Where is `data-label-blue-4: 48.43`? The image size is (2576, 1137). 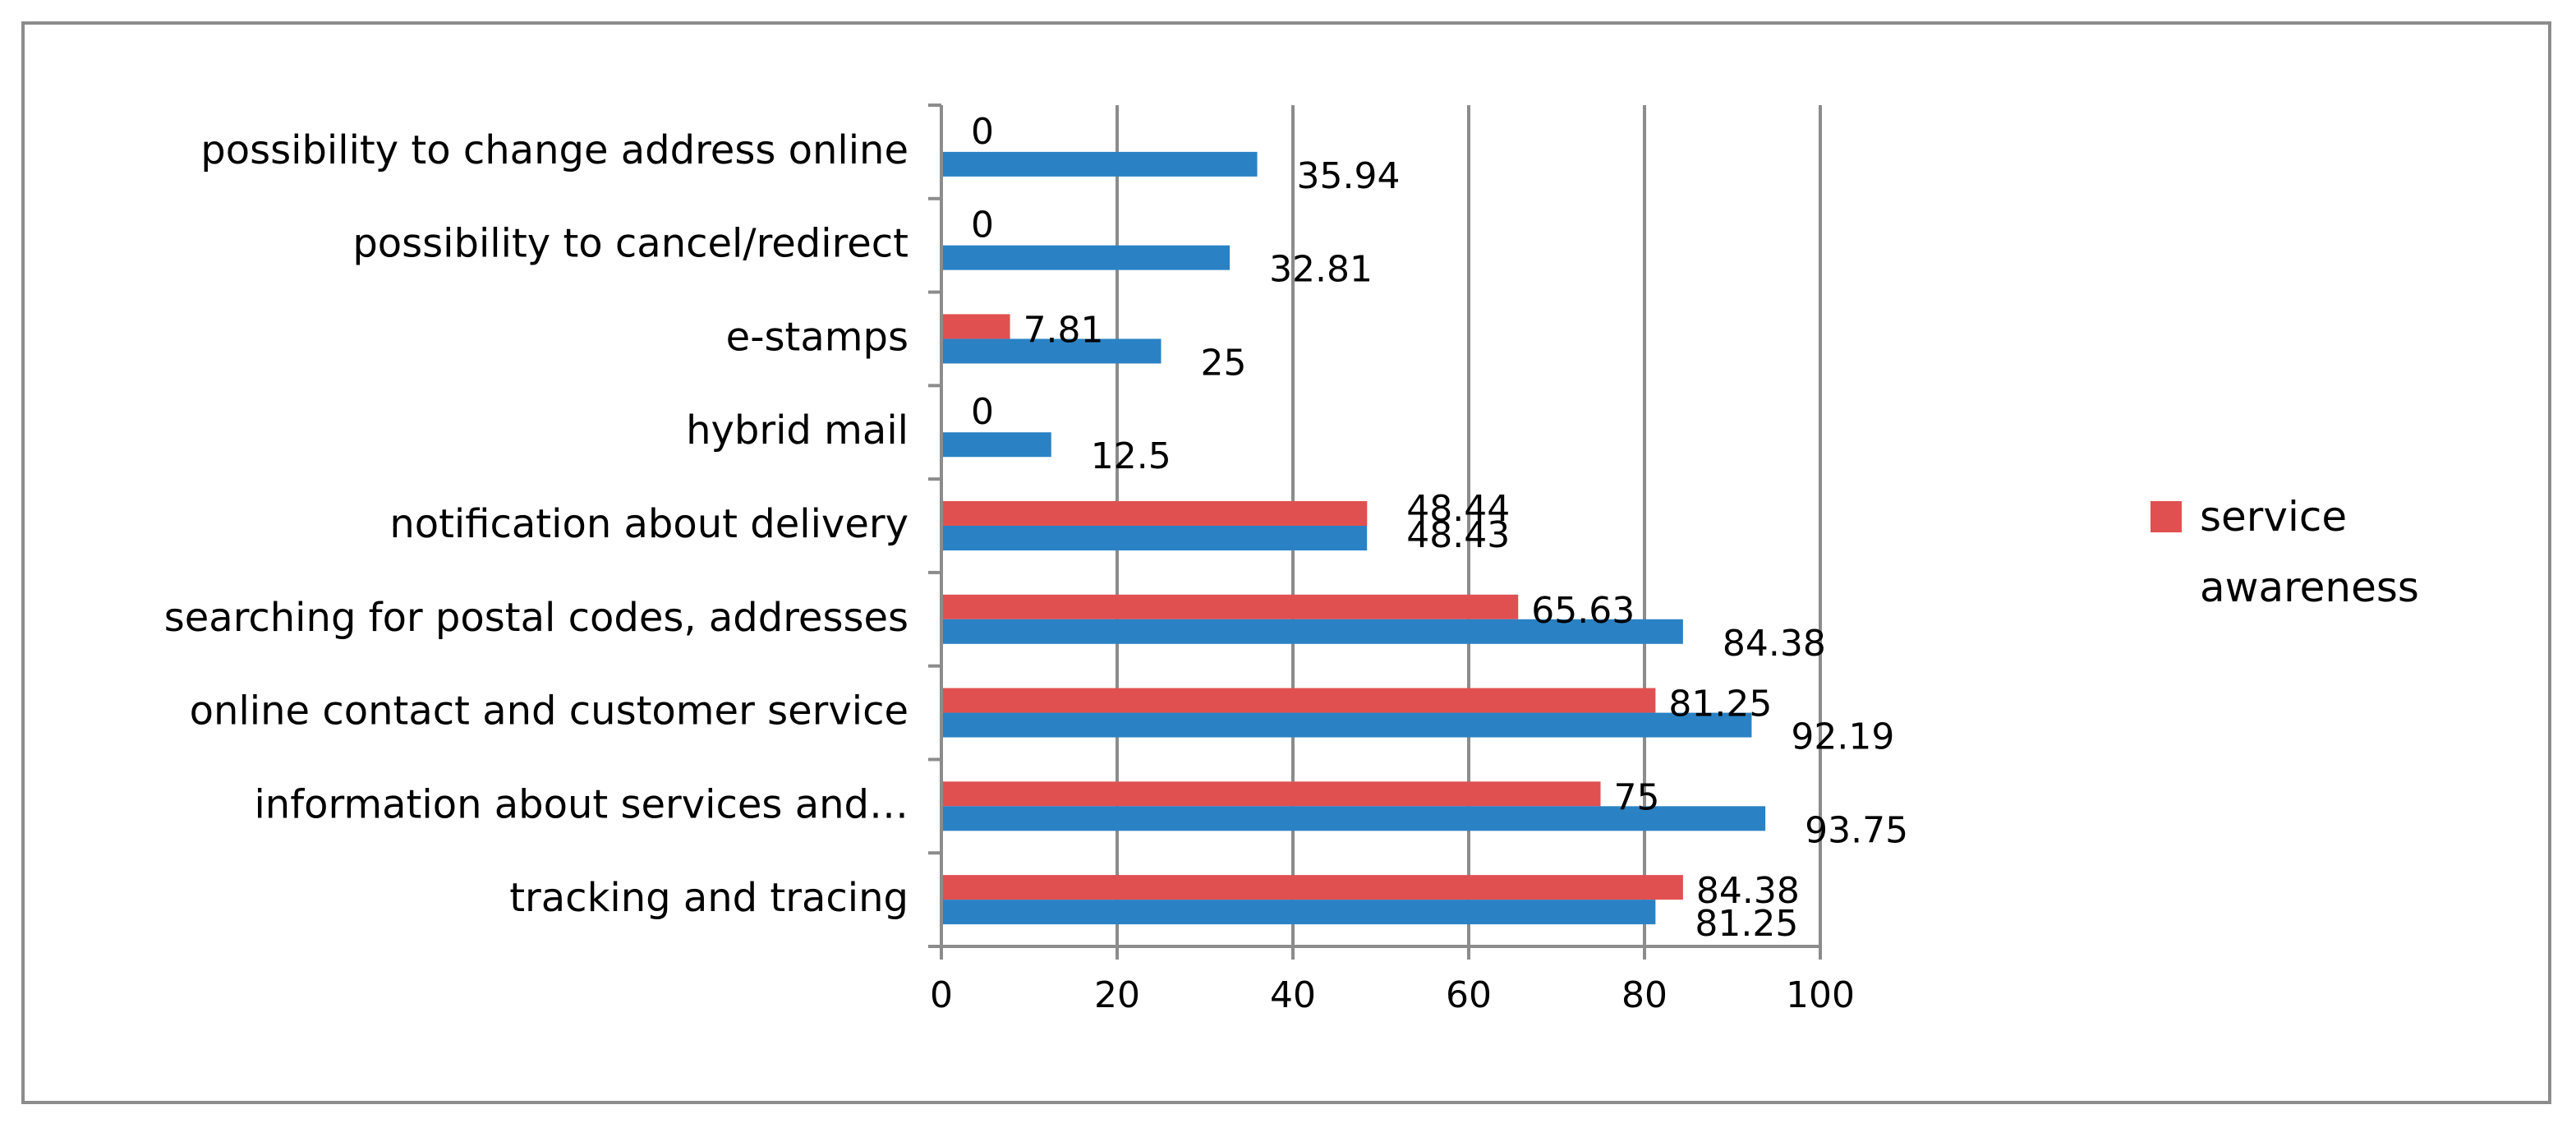 data-label-blue-4: 48.43 is located at coordinates (1458, 535).